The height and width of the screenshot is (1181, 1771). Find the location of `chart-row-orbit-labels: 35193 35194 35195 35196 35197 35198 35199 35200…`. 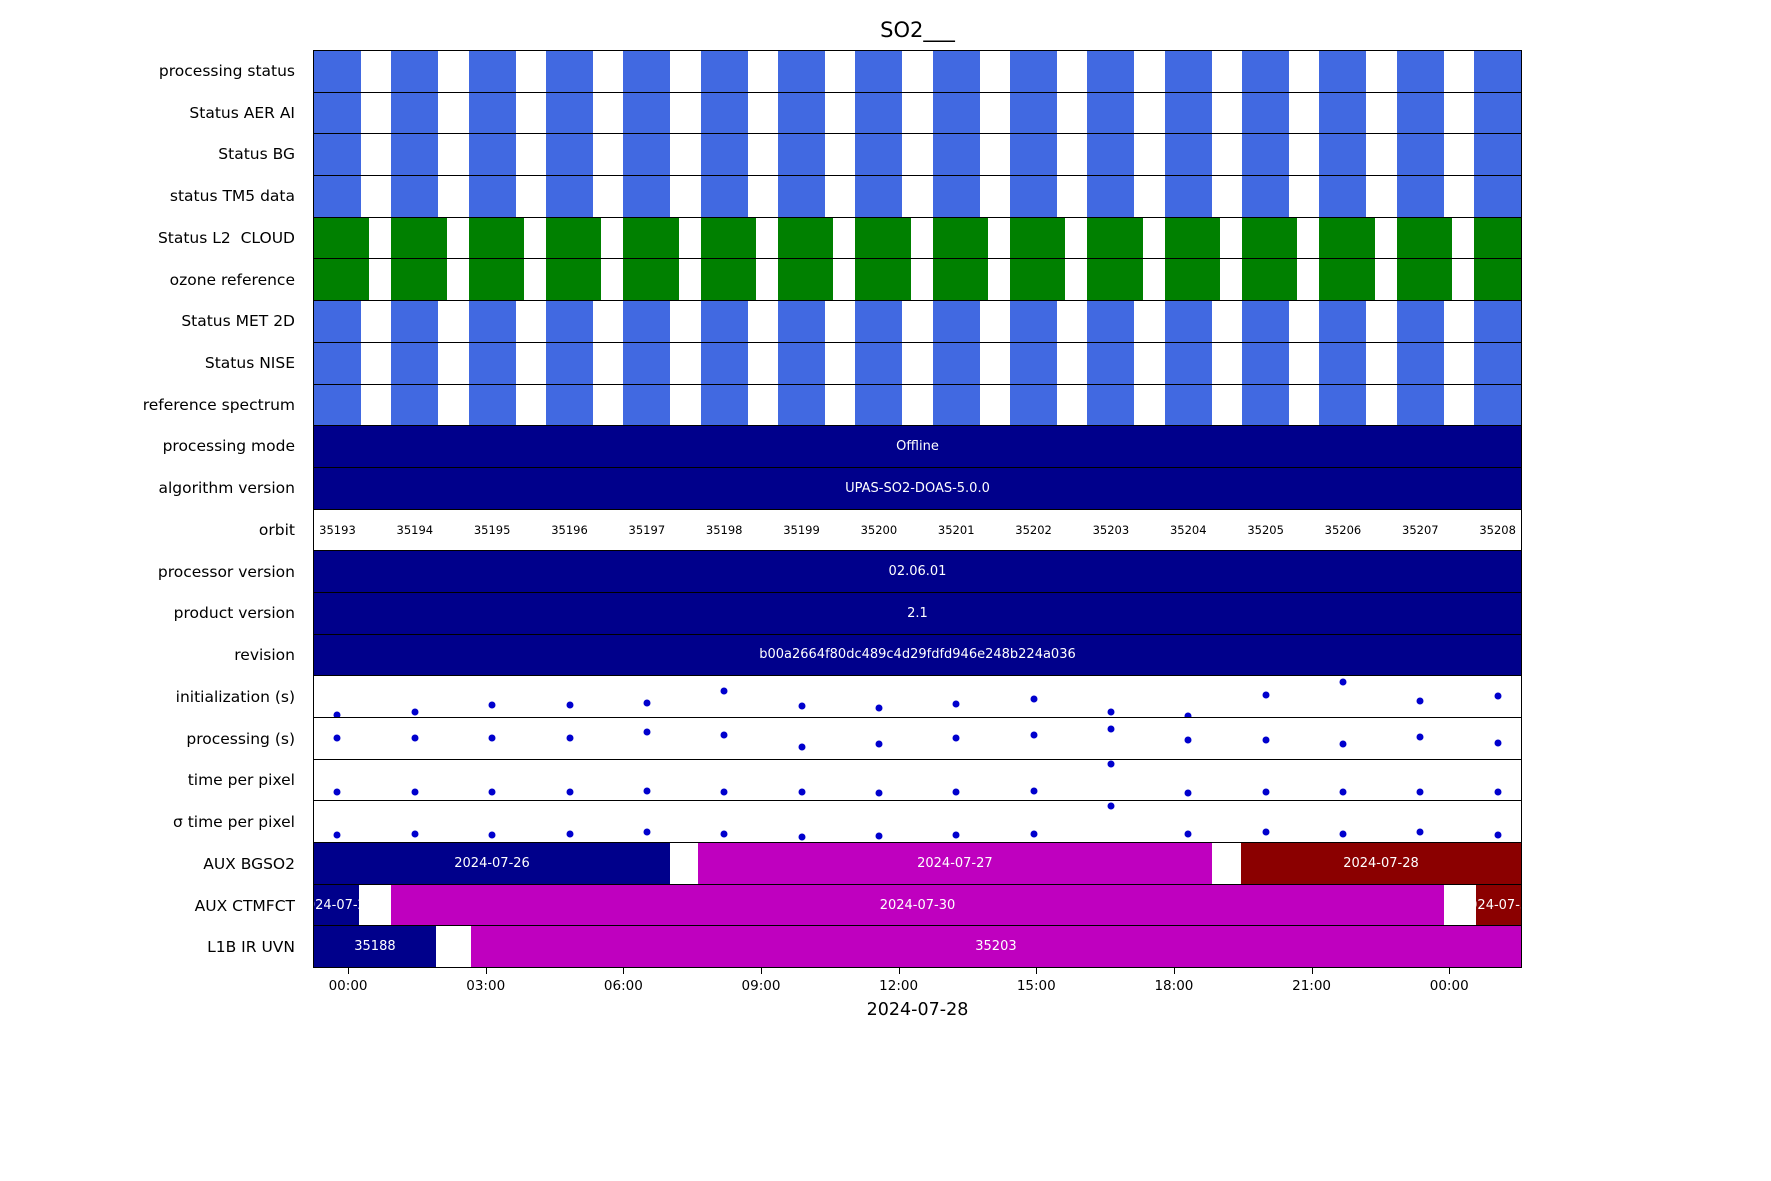

chart-row-orbit-labels: 35193 35194 35195 35196 35197 35198 35199 35200… is located at coordinates (917, 531).